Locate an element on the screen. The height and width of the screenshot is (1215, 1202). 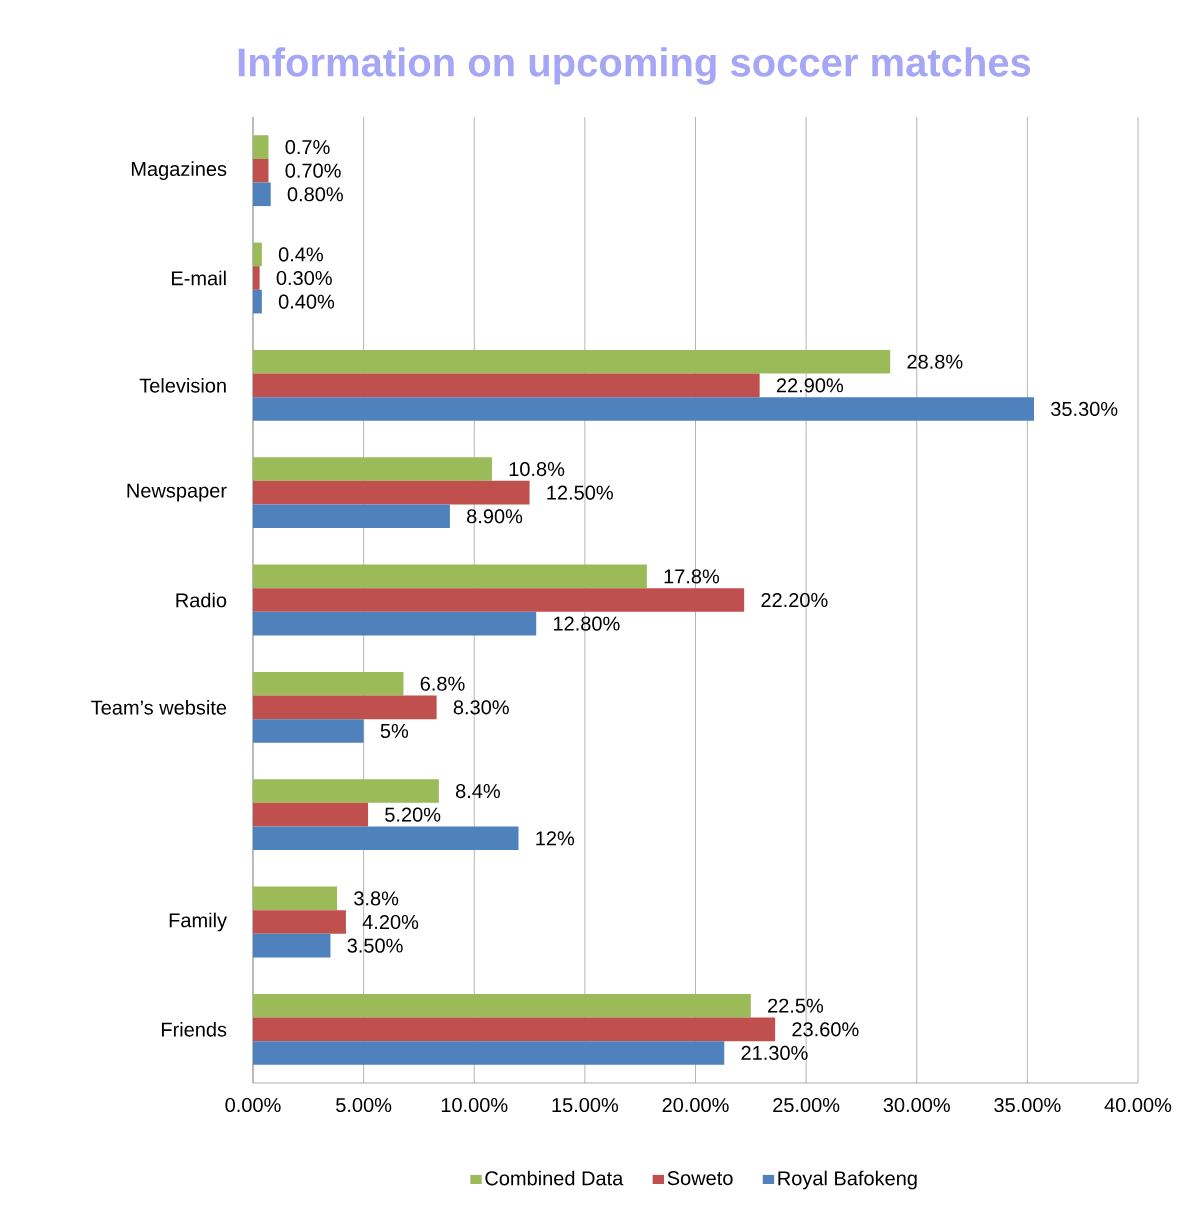
data-label: 0.70% is located at coordinates (313, 170).